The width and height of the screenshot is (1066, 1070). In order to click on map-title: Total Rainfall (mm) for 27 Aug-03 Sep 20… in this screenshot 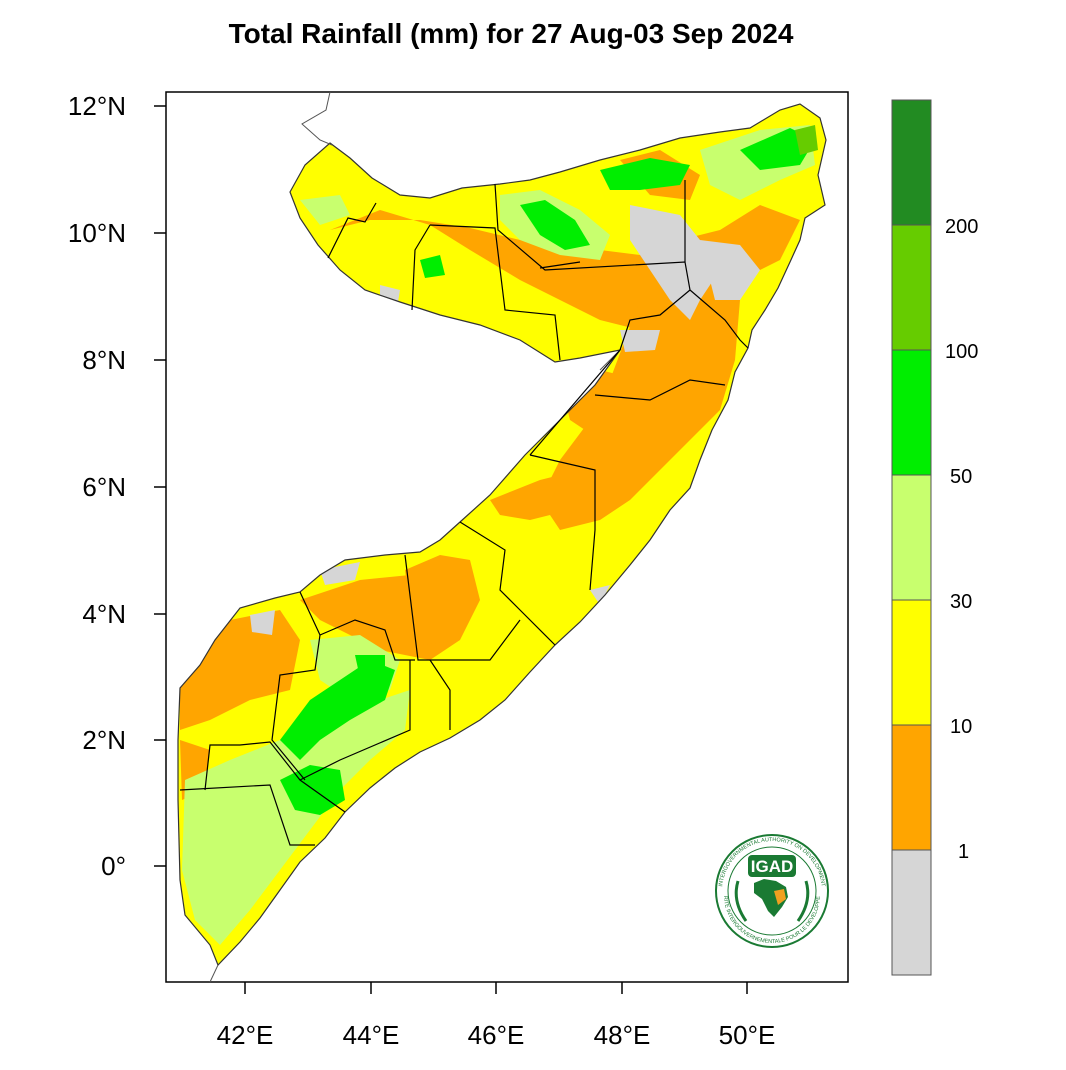, I will do `click(511, 33)`.